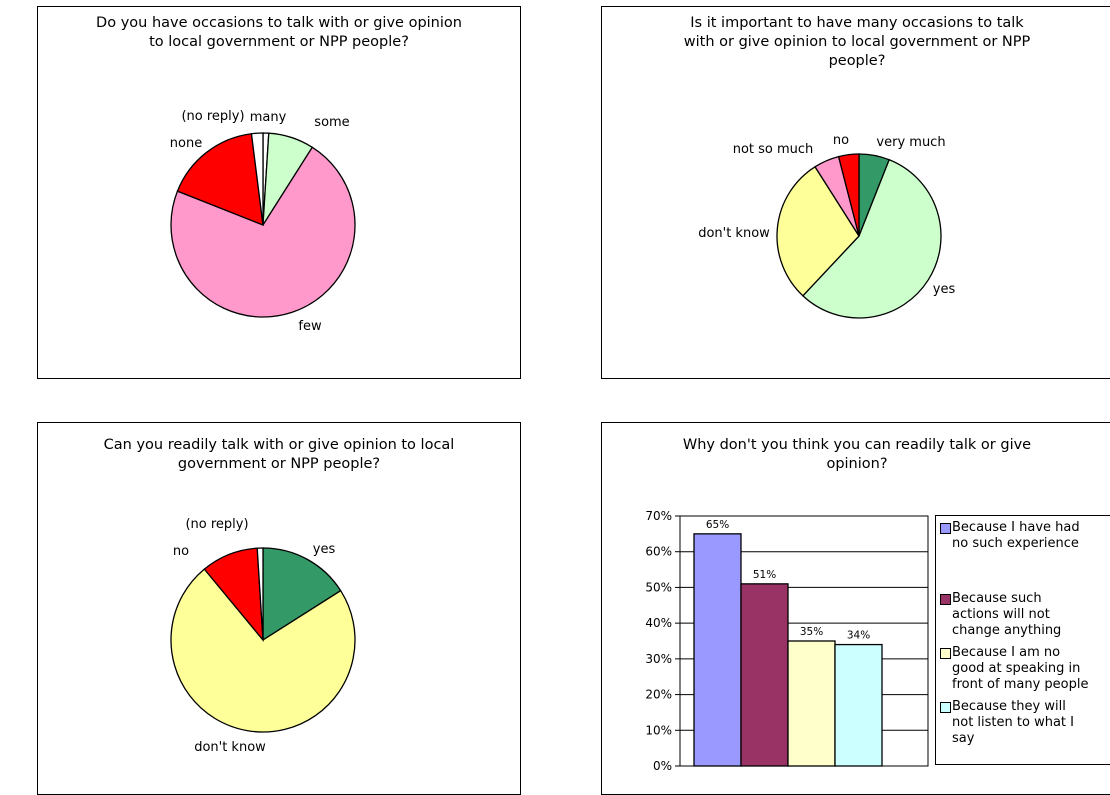 This screenshot has height=795, width=1110. I want to click on y-tick-label: 30%, so click(658, 659).